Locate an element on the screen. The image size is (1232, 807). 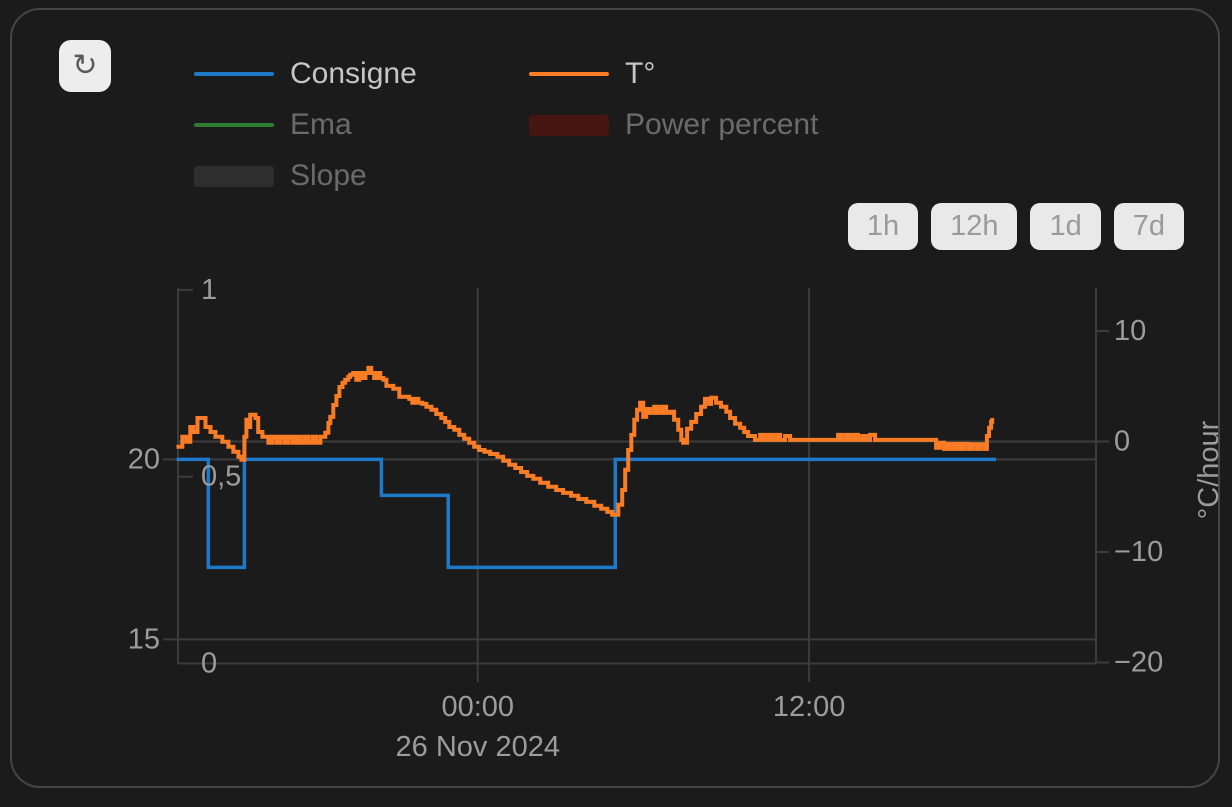
x-tick-label: 12:00 is located at coordinates (809, 707).